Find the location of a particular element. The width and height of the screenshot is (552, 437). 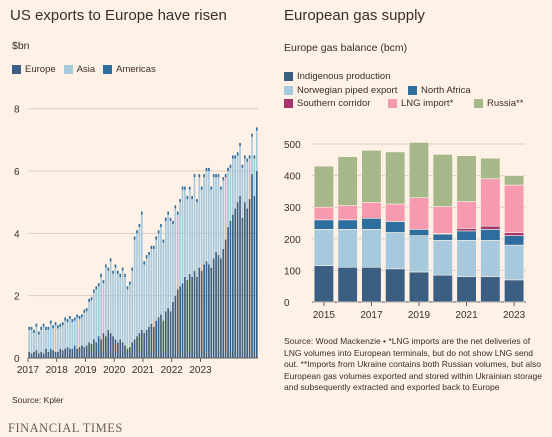

left-legend: Europe Asia Americas is located at coordinates (84, 69).